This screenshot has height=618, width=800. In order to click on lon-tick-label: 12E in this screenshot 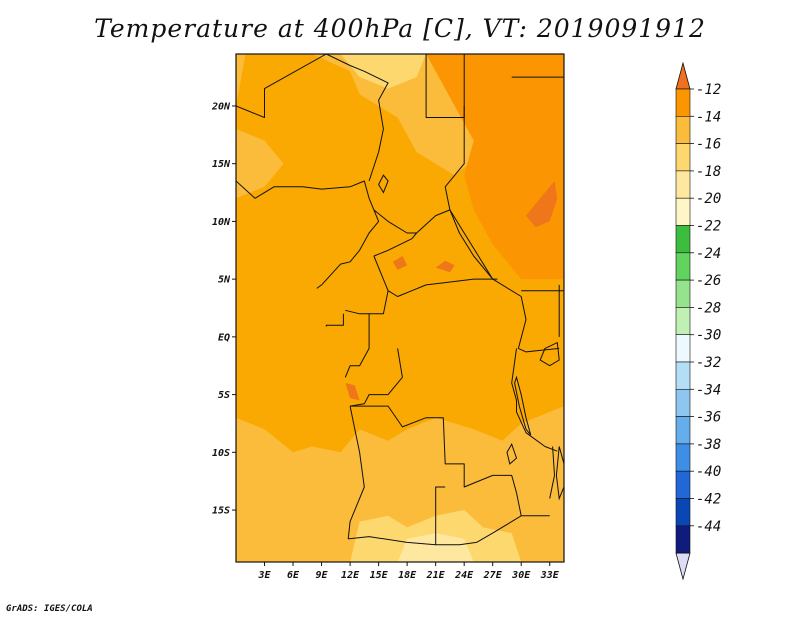, I will do `click(350, 575)`.